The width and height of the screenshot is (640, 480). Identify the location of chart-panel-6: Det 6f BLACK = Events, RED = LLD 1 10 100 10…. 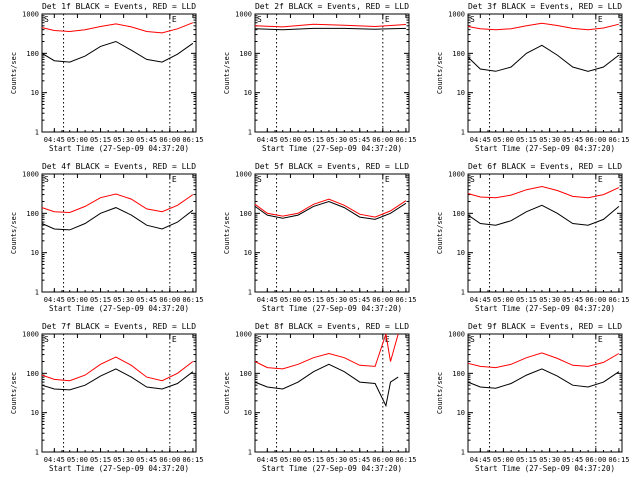
(532, 237).